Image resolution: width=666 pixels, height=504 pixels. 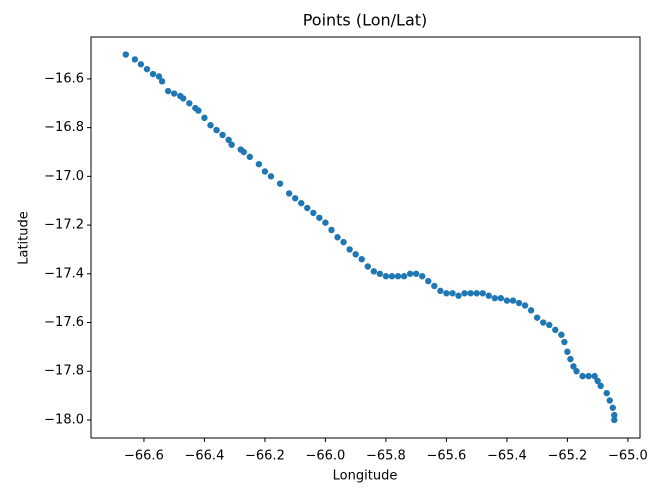 I want to click on x-tick-label: −66.0, so click(x=325, y=456).